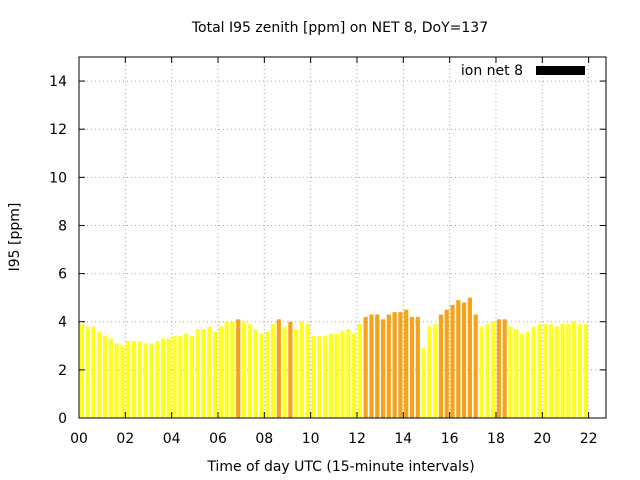  I want to click on chart-title: Total I95 zenith [ppm] on NET 8, DoY=137, so click(339, 28).